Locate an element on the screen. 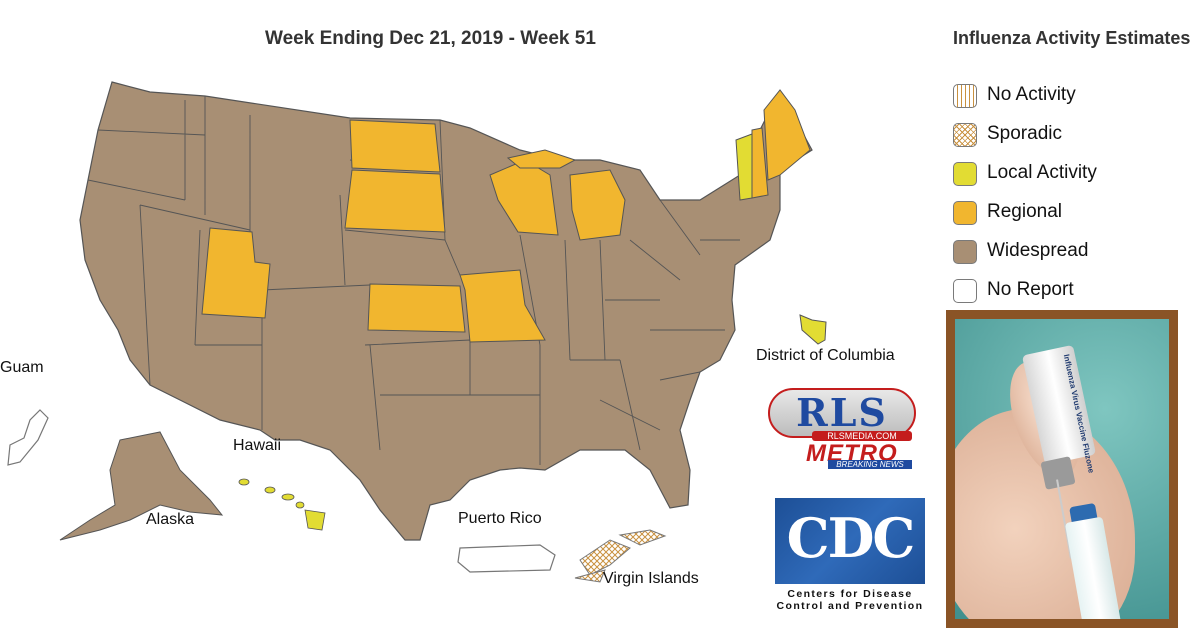 The width and height of the screenshot is (1200, 628). state-missouri is located at coordinates (502, 306).